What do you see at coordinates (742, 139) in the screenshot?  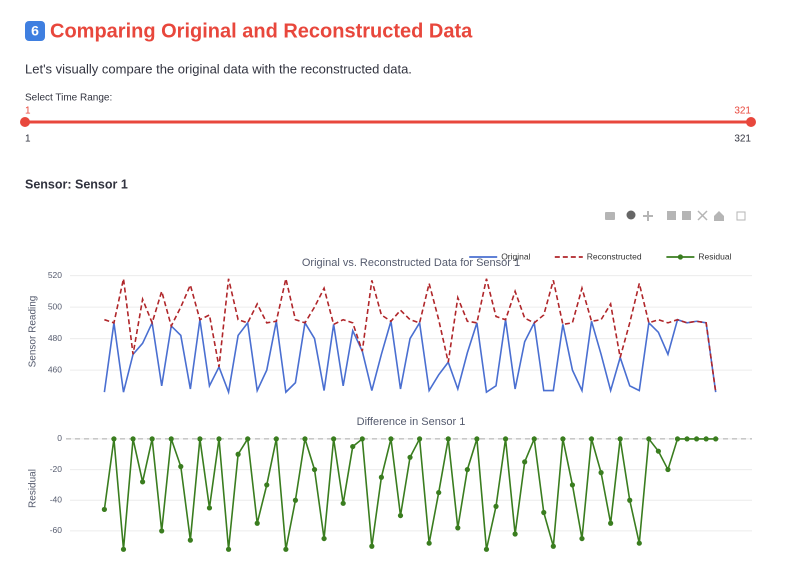 I see `slider-max: 321` at bounding box center [742, 139].